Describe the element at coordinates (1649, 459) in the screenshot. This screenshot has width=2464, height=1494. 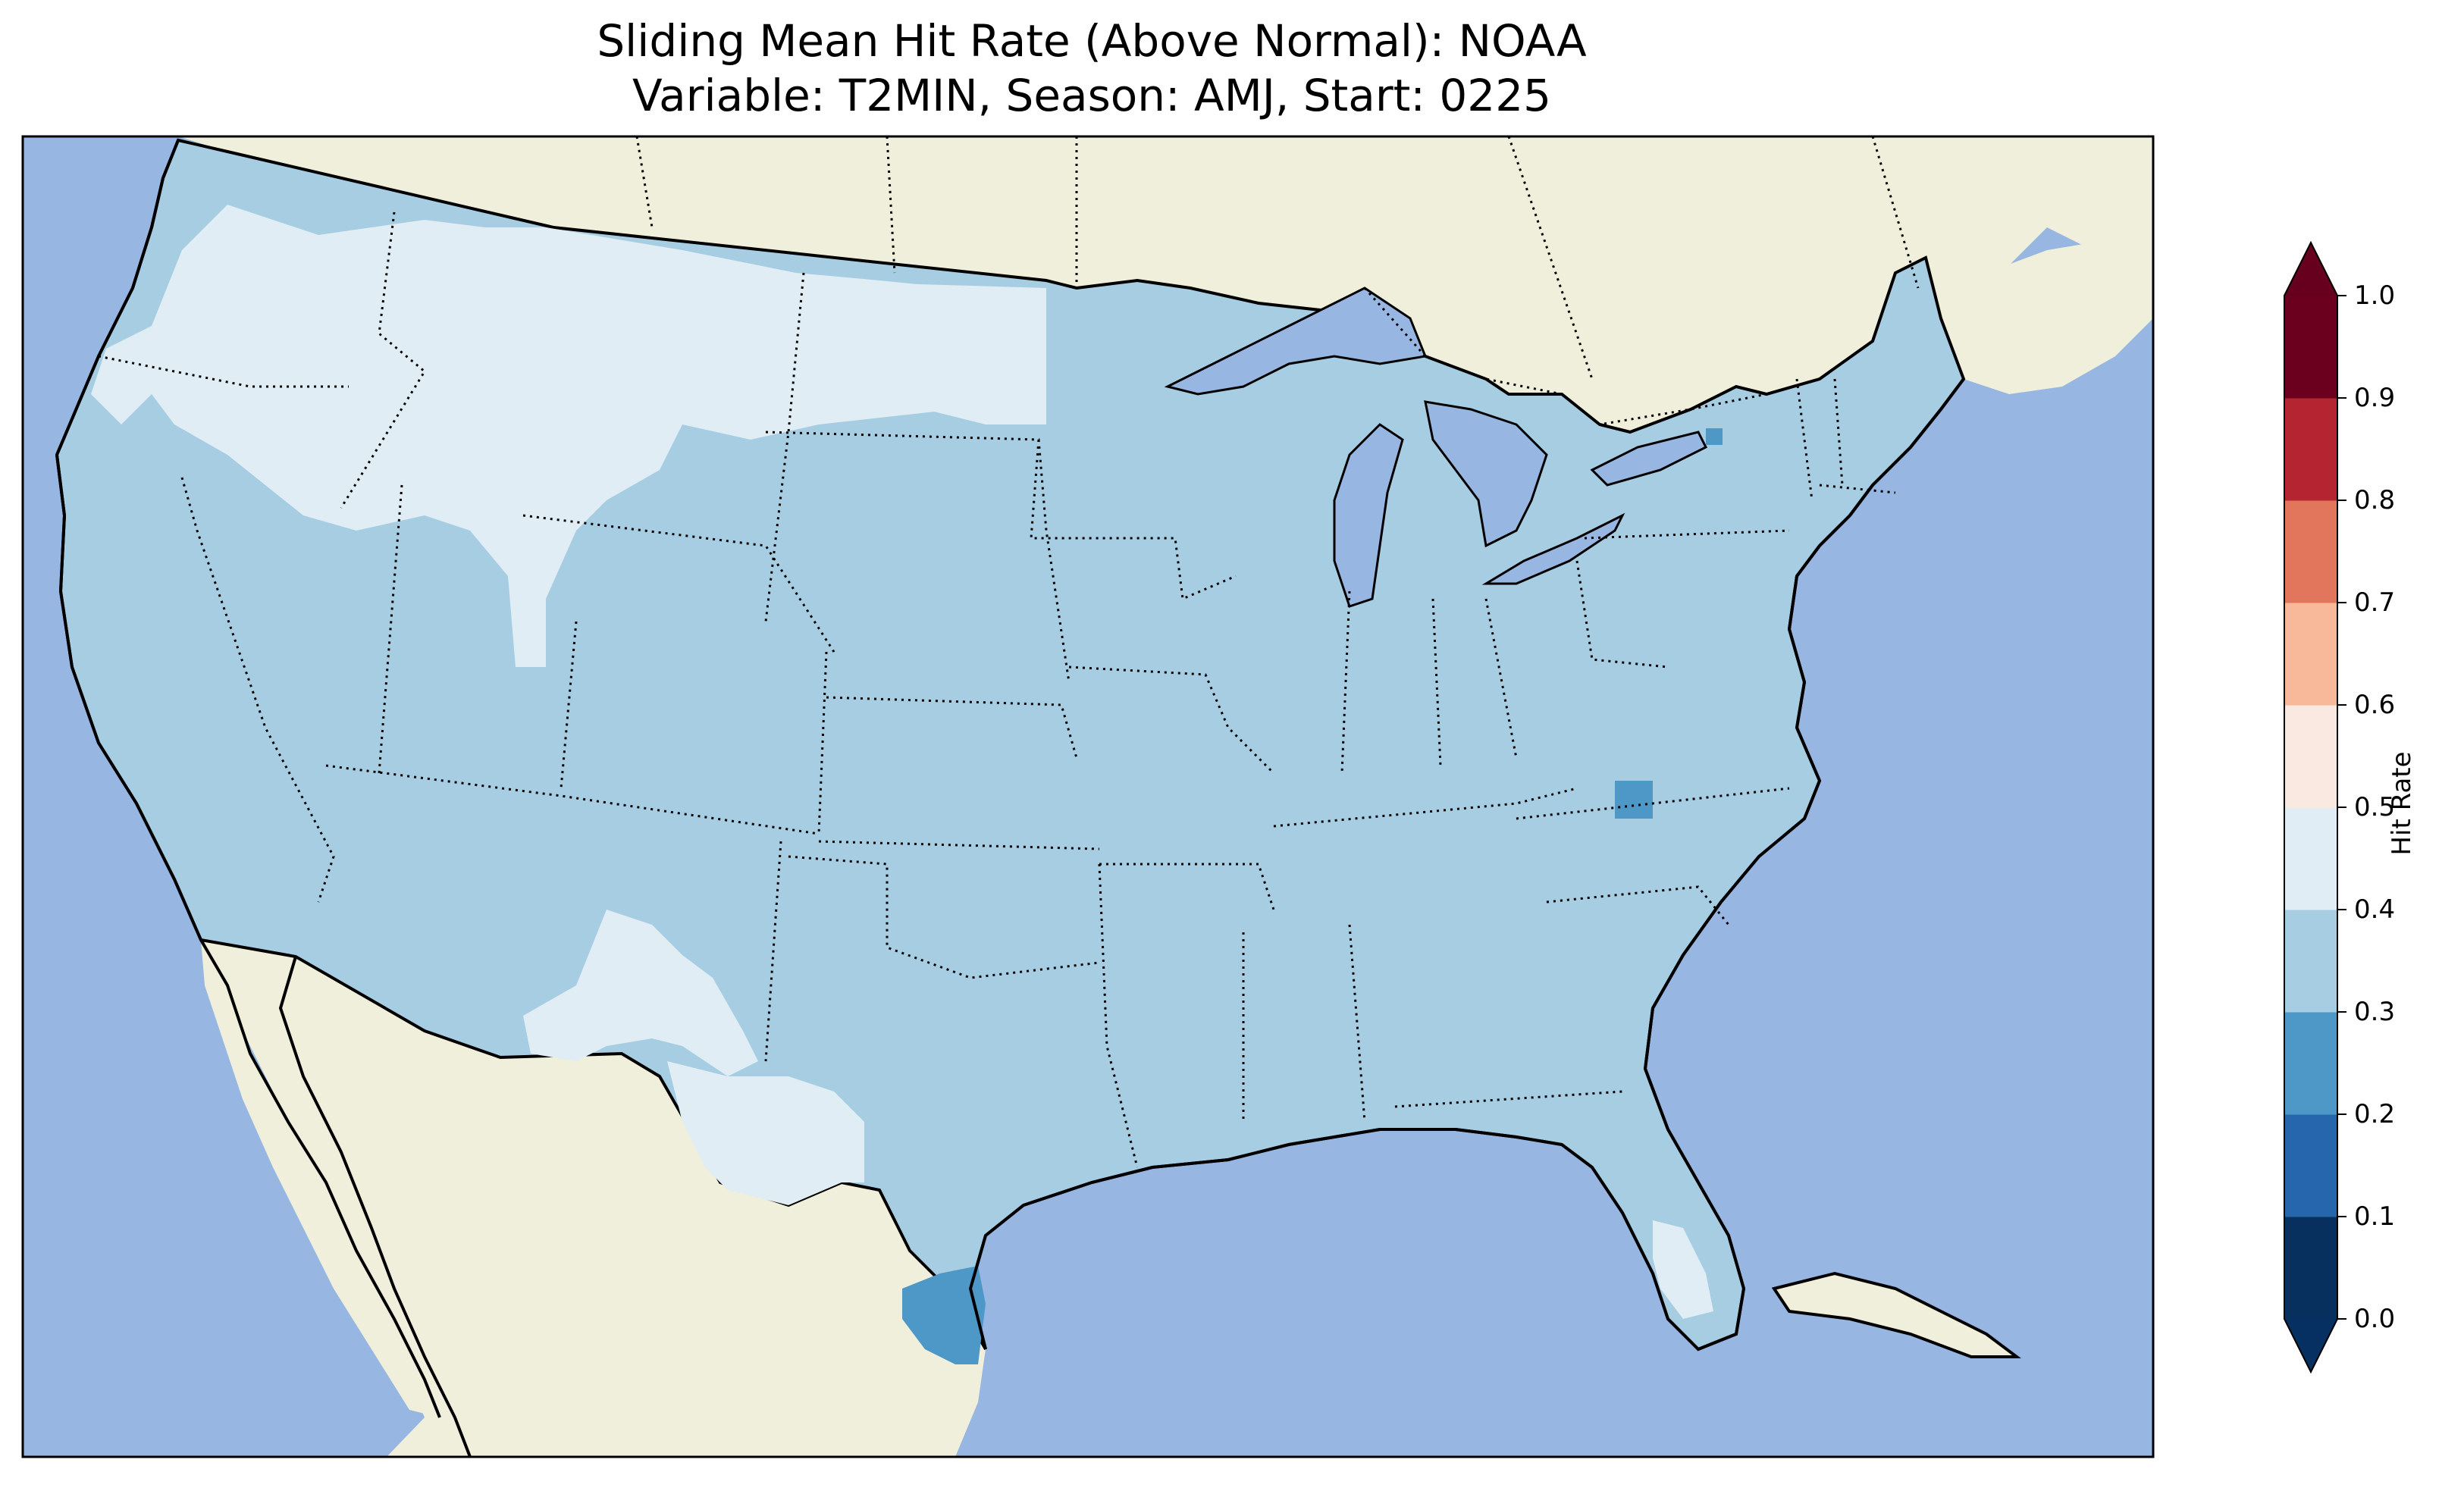
I see `lake-ontario` at that location.